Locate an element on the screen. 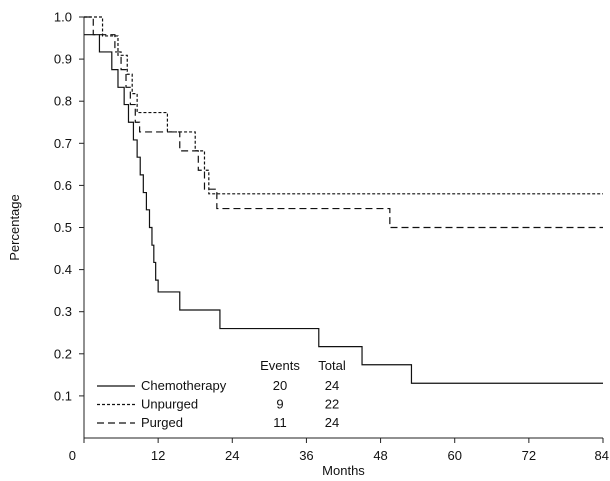  y-tick-label: 0.2 is located at coordinates (63, 353).